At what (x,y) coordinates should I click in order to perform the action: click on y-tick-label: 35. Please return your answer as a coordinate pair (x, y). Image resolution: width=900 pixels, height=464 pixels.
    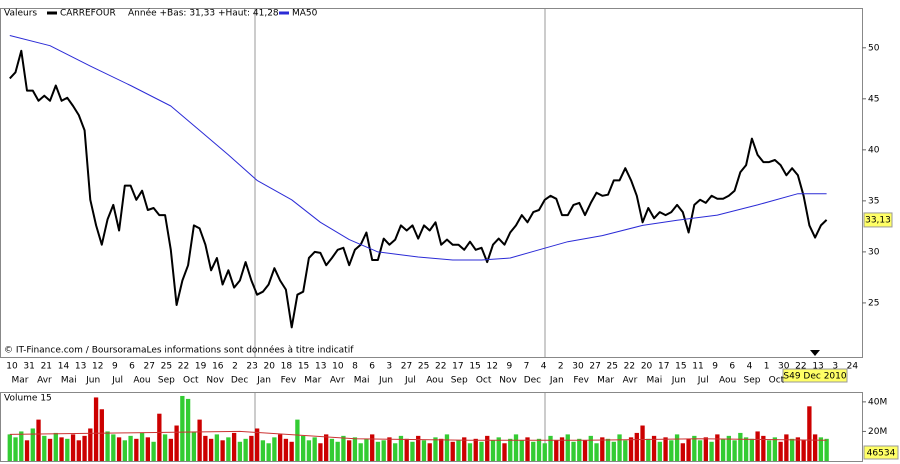
    Looking at the image, I should click on (873, 201).